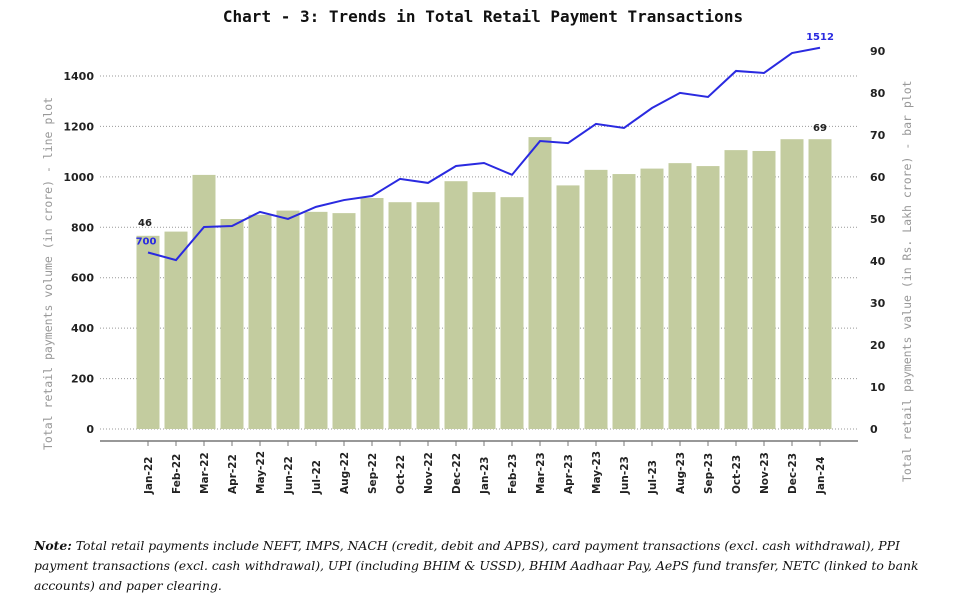 This screenshot has width=956, height=614. Describe the element at coordinates (78, 177) in the screenshot. I see `left-tick-label: 1000` at that location.